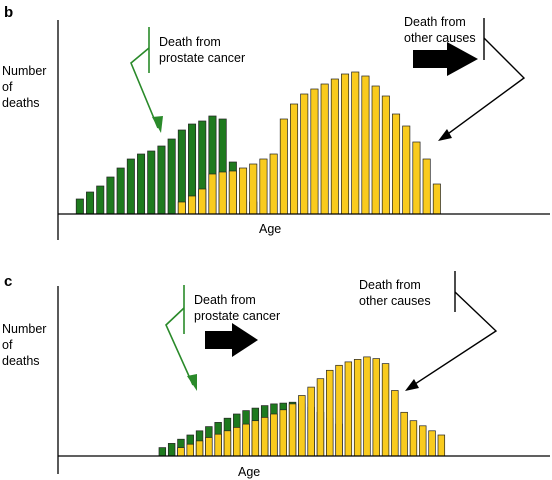  Describe the element at coordinates (7, 87) in the screenshot. I see `panel-b-ylabel-line-2: of` at that location.